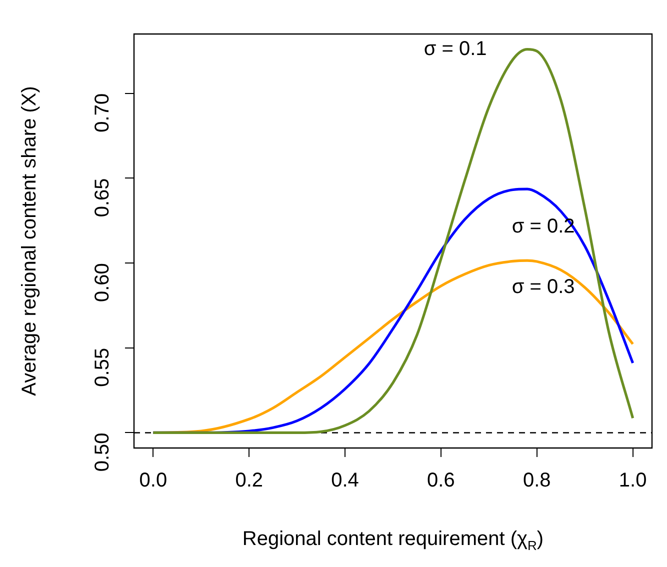 This screenshot has width=667, height=567. What do you see at coordinates (543, 287) in the screenshot?
I see `series-label: σ = 0.3` at bounding box center [543, 287].